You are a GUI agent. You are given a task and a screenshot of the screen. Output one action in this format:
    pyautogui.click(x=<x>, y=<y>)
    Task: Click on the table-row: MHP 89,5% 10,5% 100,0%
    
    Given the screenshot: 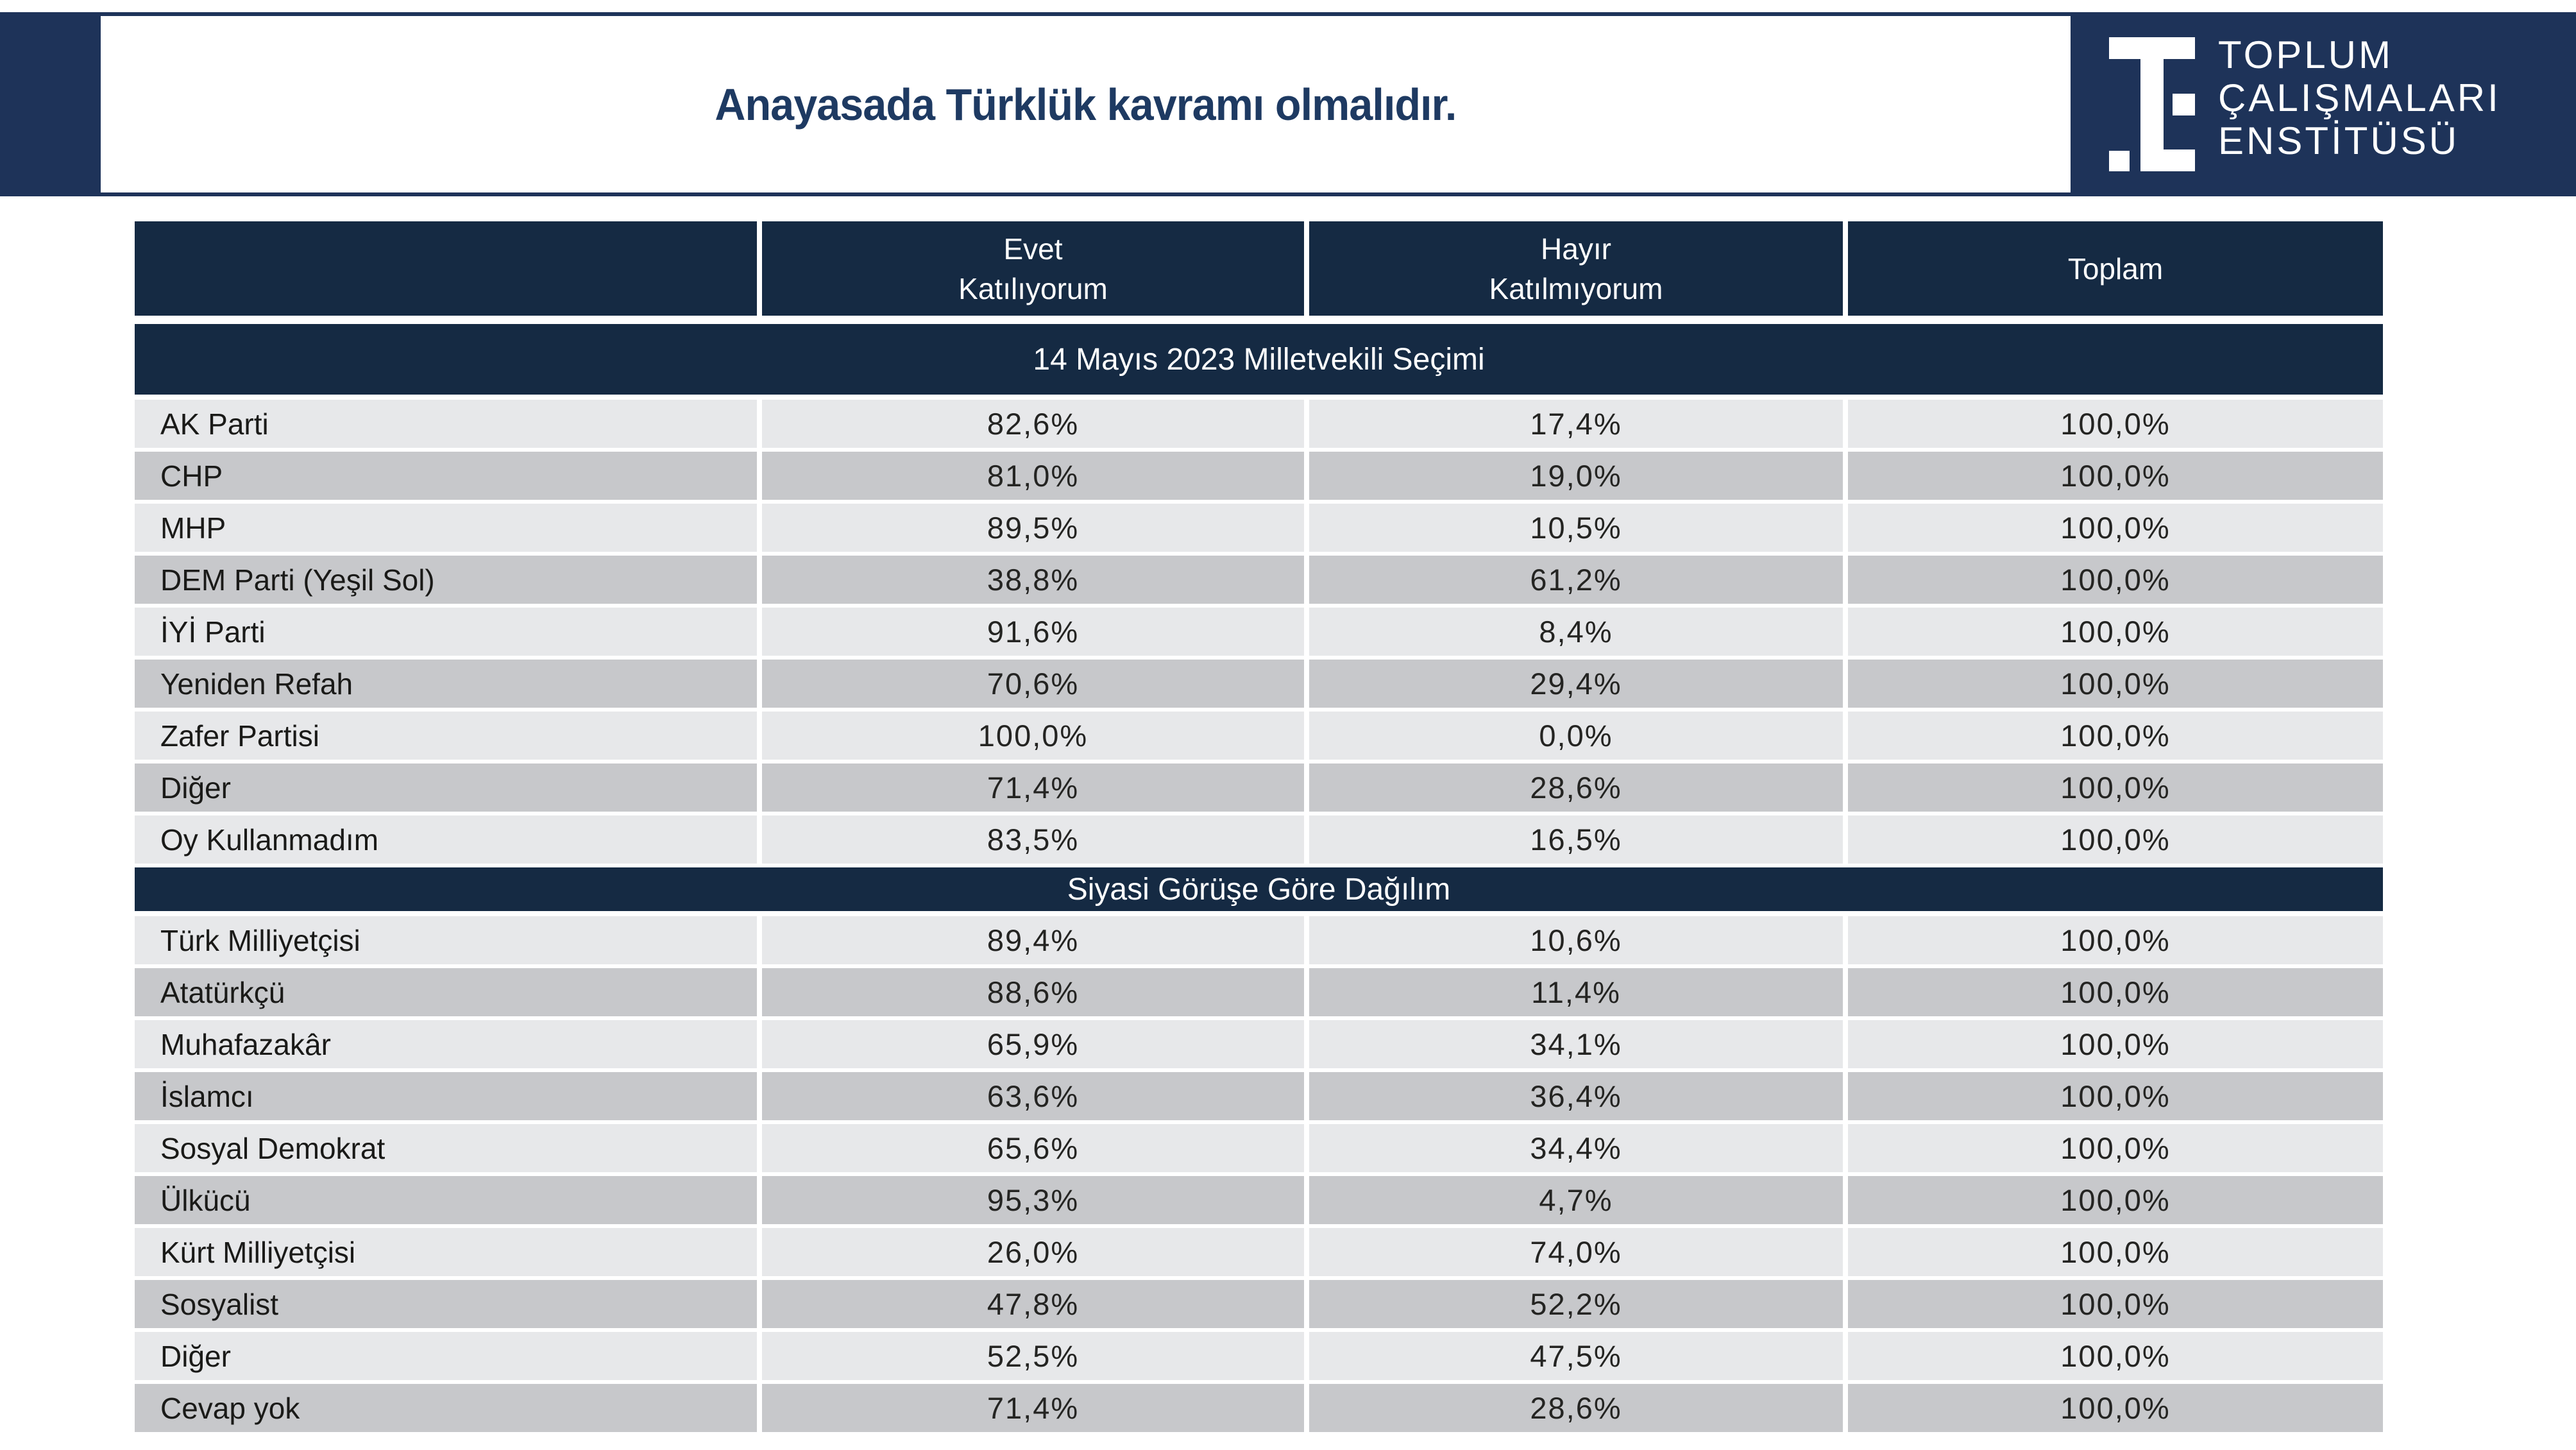 What is the action you would take?
    pyautogui.click(x=1259, y=528)
    